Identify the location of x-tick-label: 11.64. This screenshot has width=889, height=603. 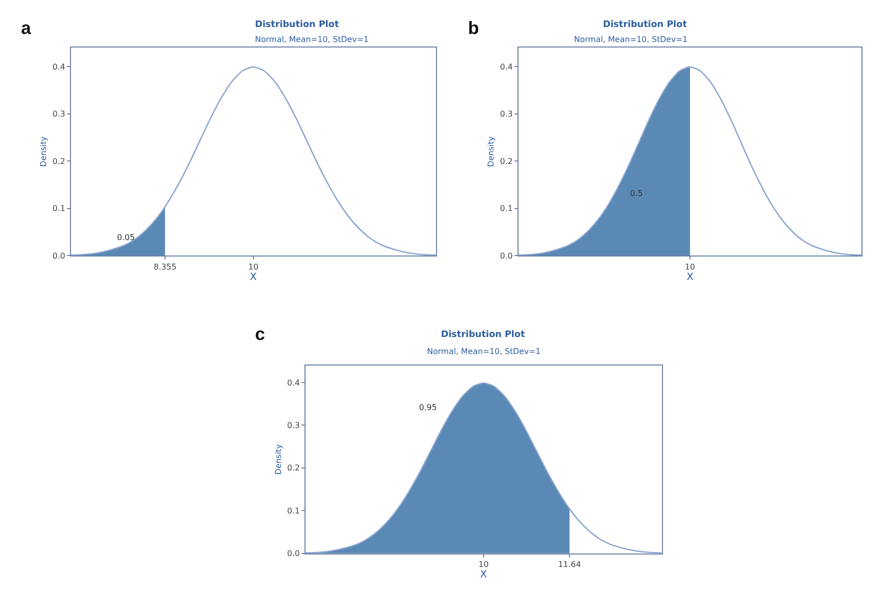
(569, 564).